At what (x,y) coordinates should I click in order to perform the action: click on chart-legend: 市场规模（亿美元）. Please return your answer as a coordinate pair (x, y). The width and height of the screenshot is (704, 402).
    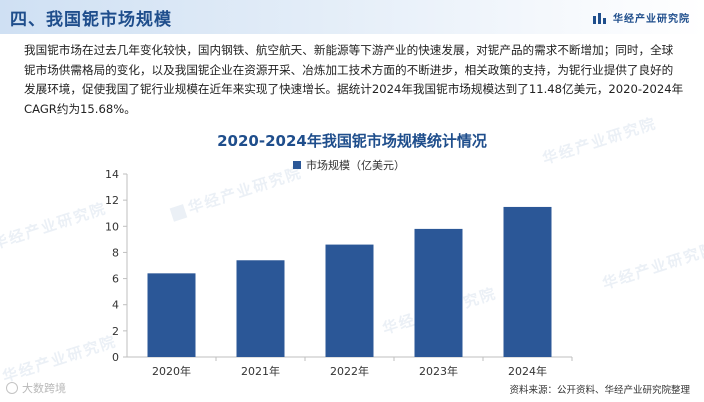
    Looking at the image, I should click on (349, 165).